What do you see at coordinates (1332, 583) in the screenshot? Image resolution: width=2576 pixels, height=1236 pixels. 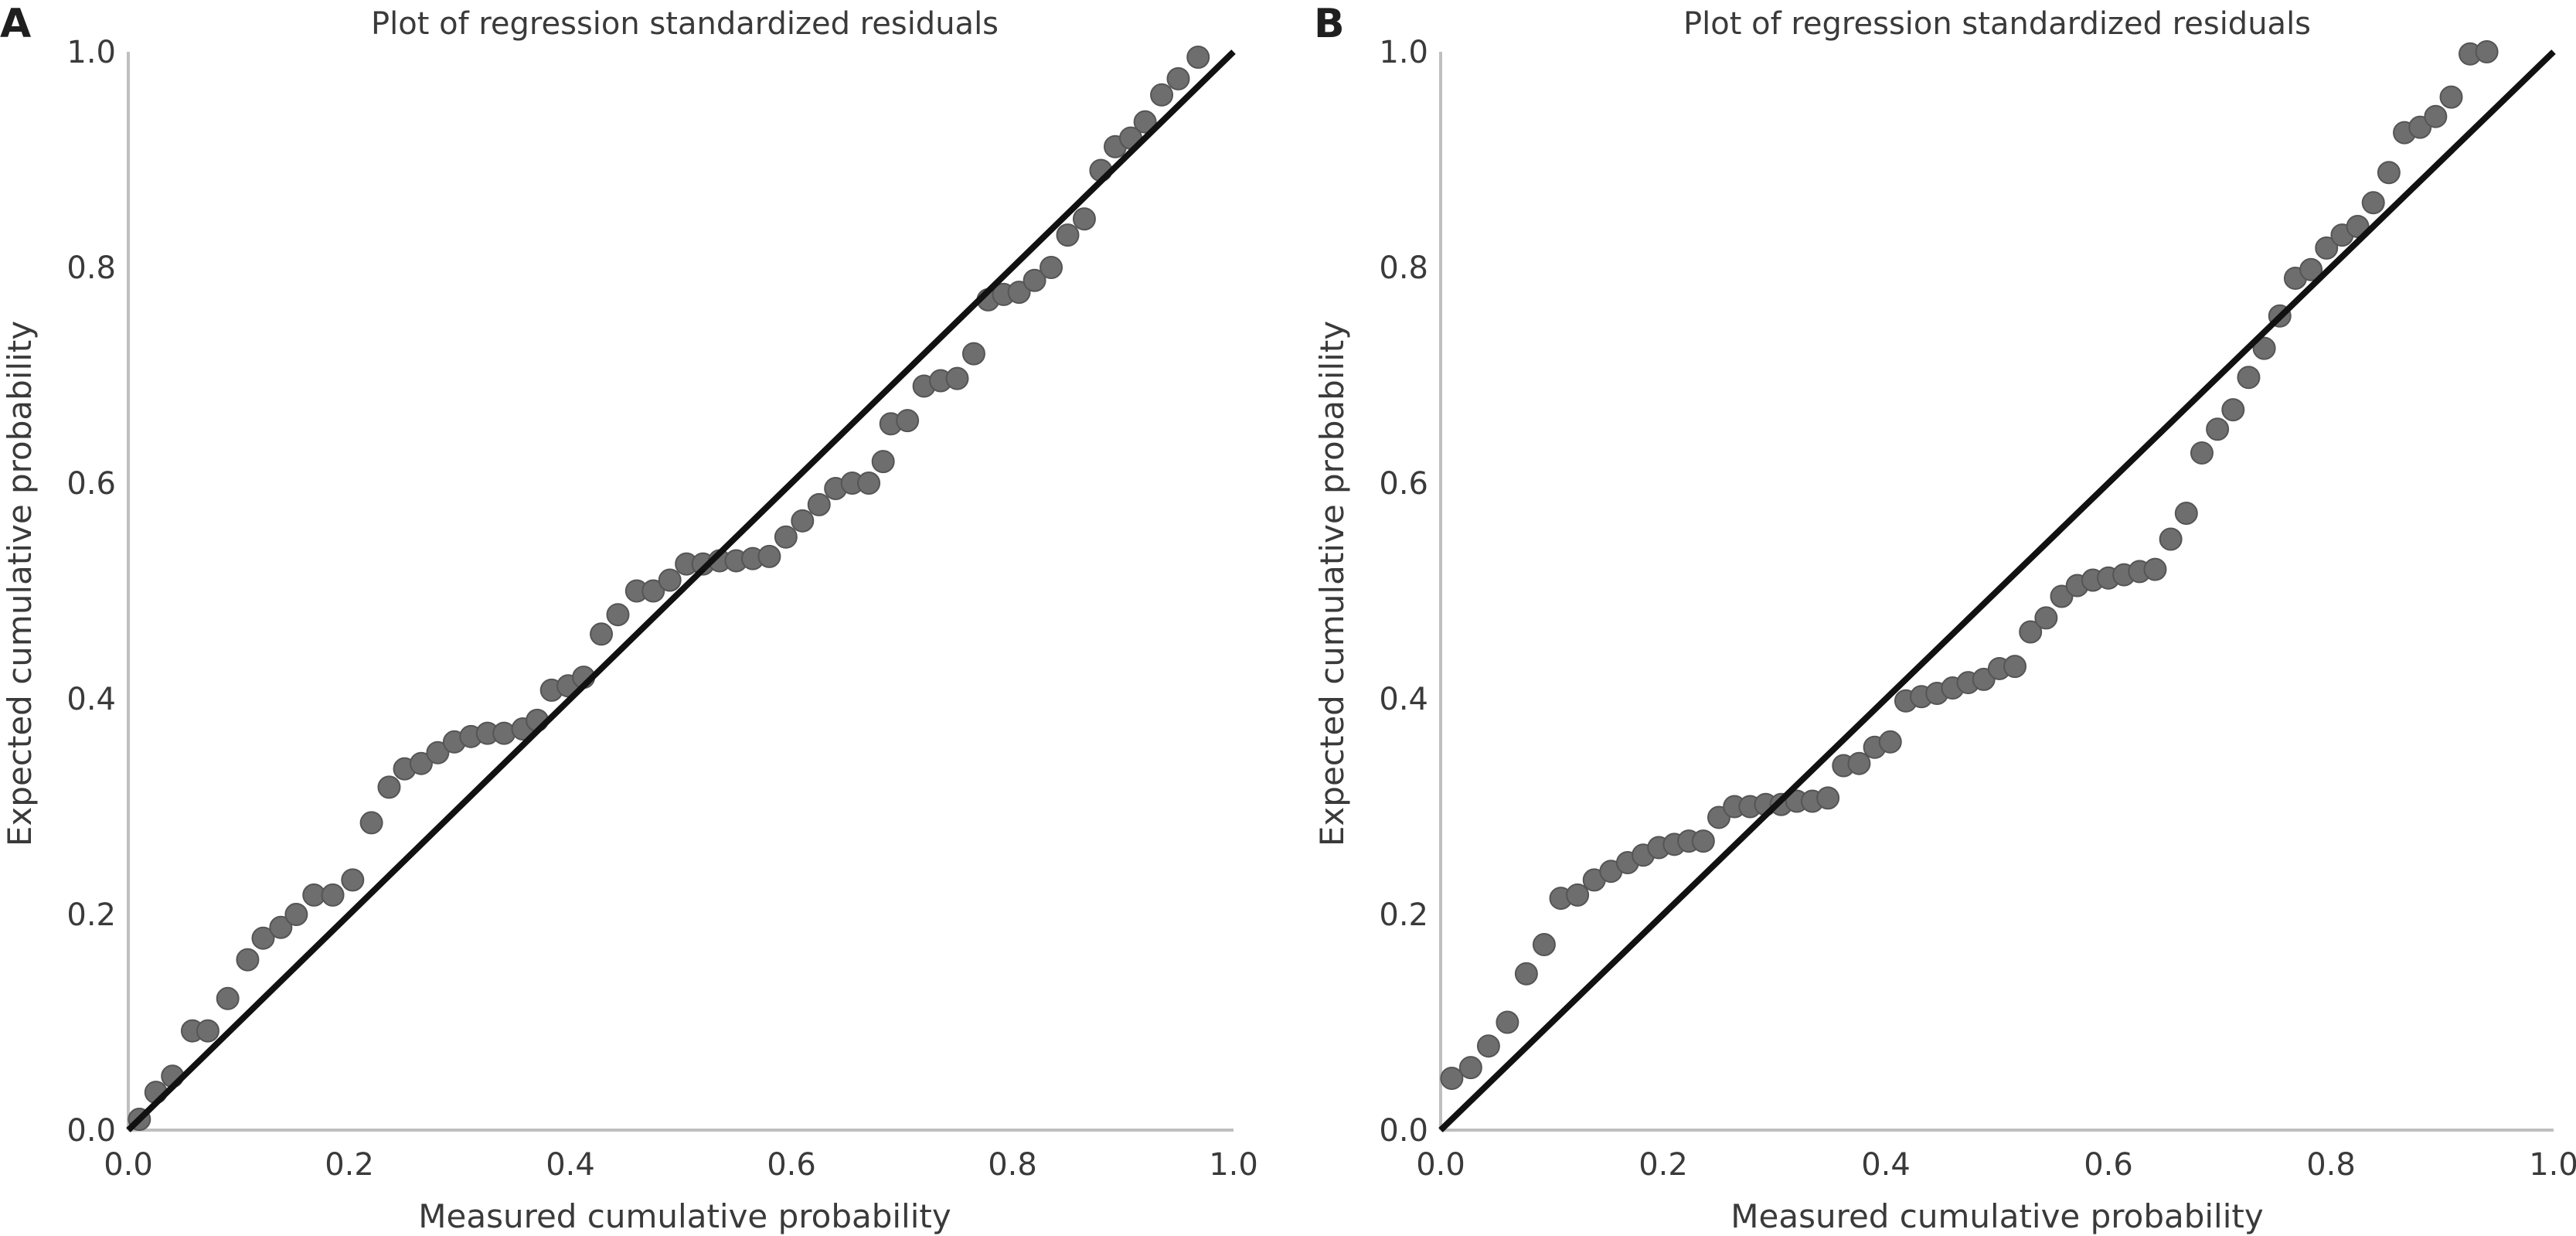 I see `y-axis-label: Expected cumulative probability` at bounding box center [1332, 583].